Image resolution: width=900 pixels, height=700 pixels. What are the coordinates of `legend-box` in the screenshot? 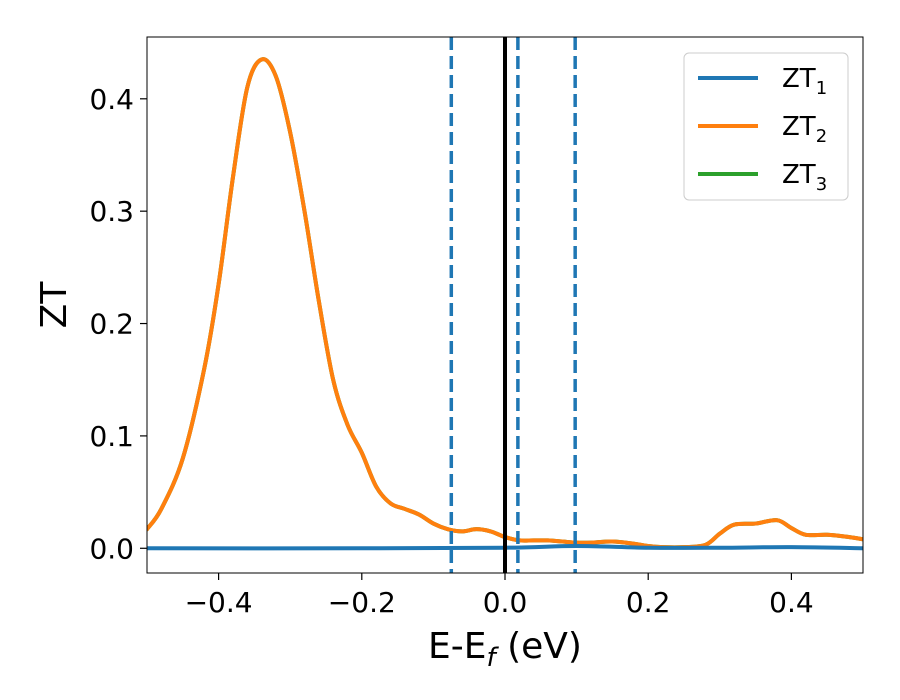 It's located at (766, 126).